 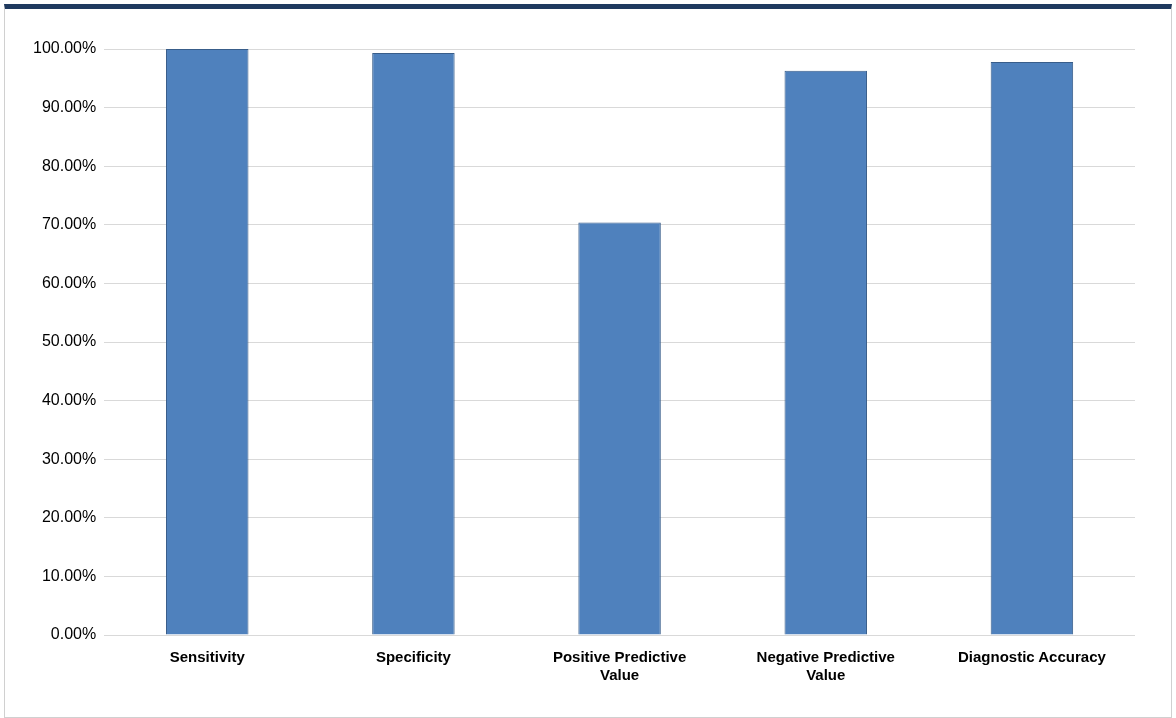 I want to click on x-tick-label: Negative Predictive Value, so click(x=825, y=666).